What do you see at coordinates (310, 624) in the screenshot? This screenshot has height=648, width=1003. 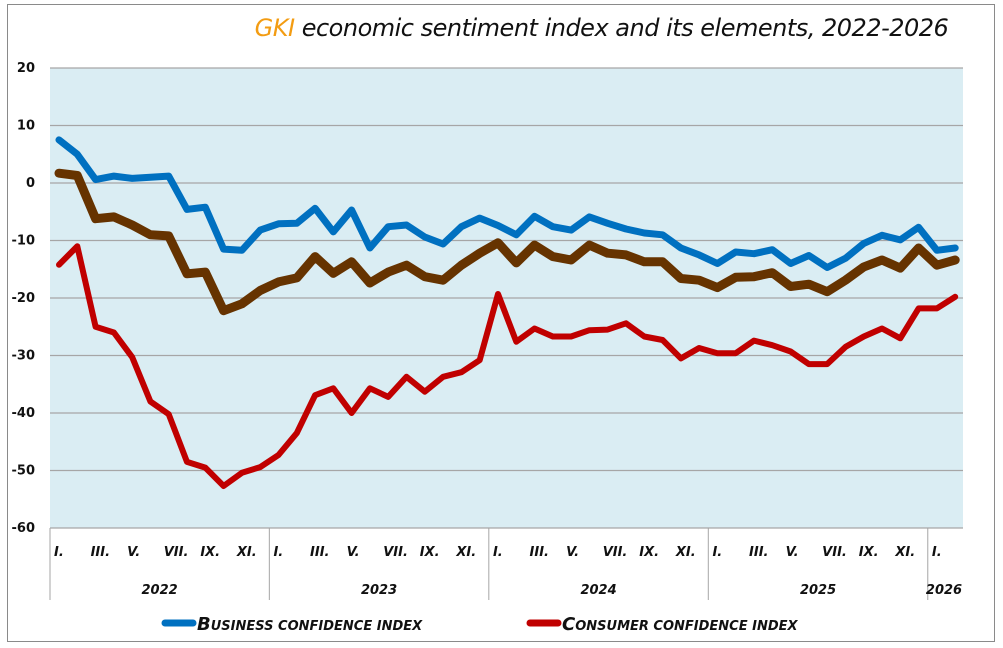 I see `legend-label: BUSINESS CONFIDENCE INDEX` at bounding box center [310, 624].